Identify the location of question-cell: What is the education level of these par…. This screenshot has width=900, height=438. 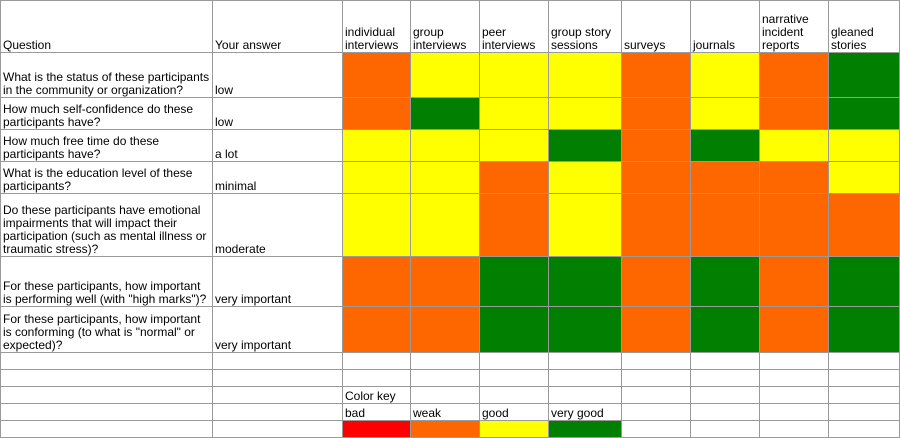
(106, 177).